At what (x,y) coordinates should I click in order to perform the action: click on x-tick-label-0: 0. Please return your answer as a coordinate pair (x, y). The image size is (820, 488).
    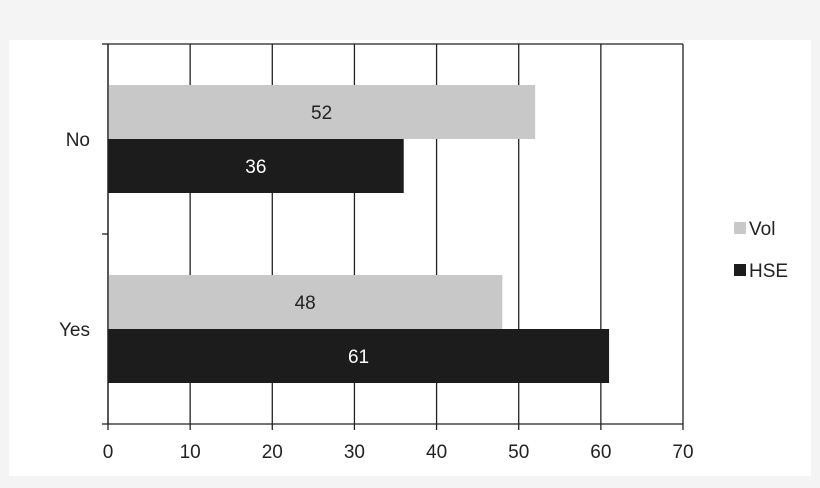
    Looking at the image, I should click on (108, 452).